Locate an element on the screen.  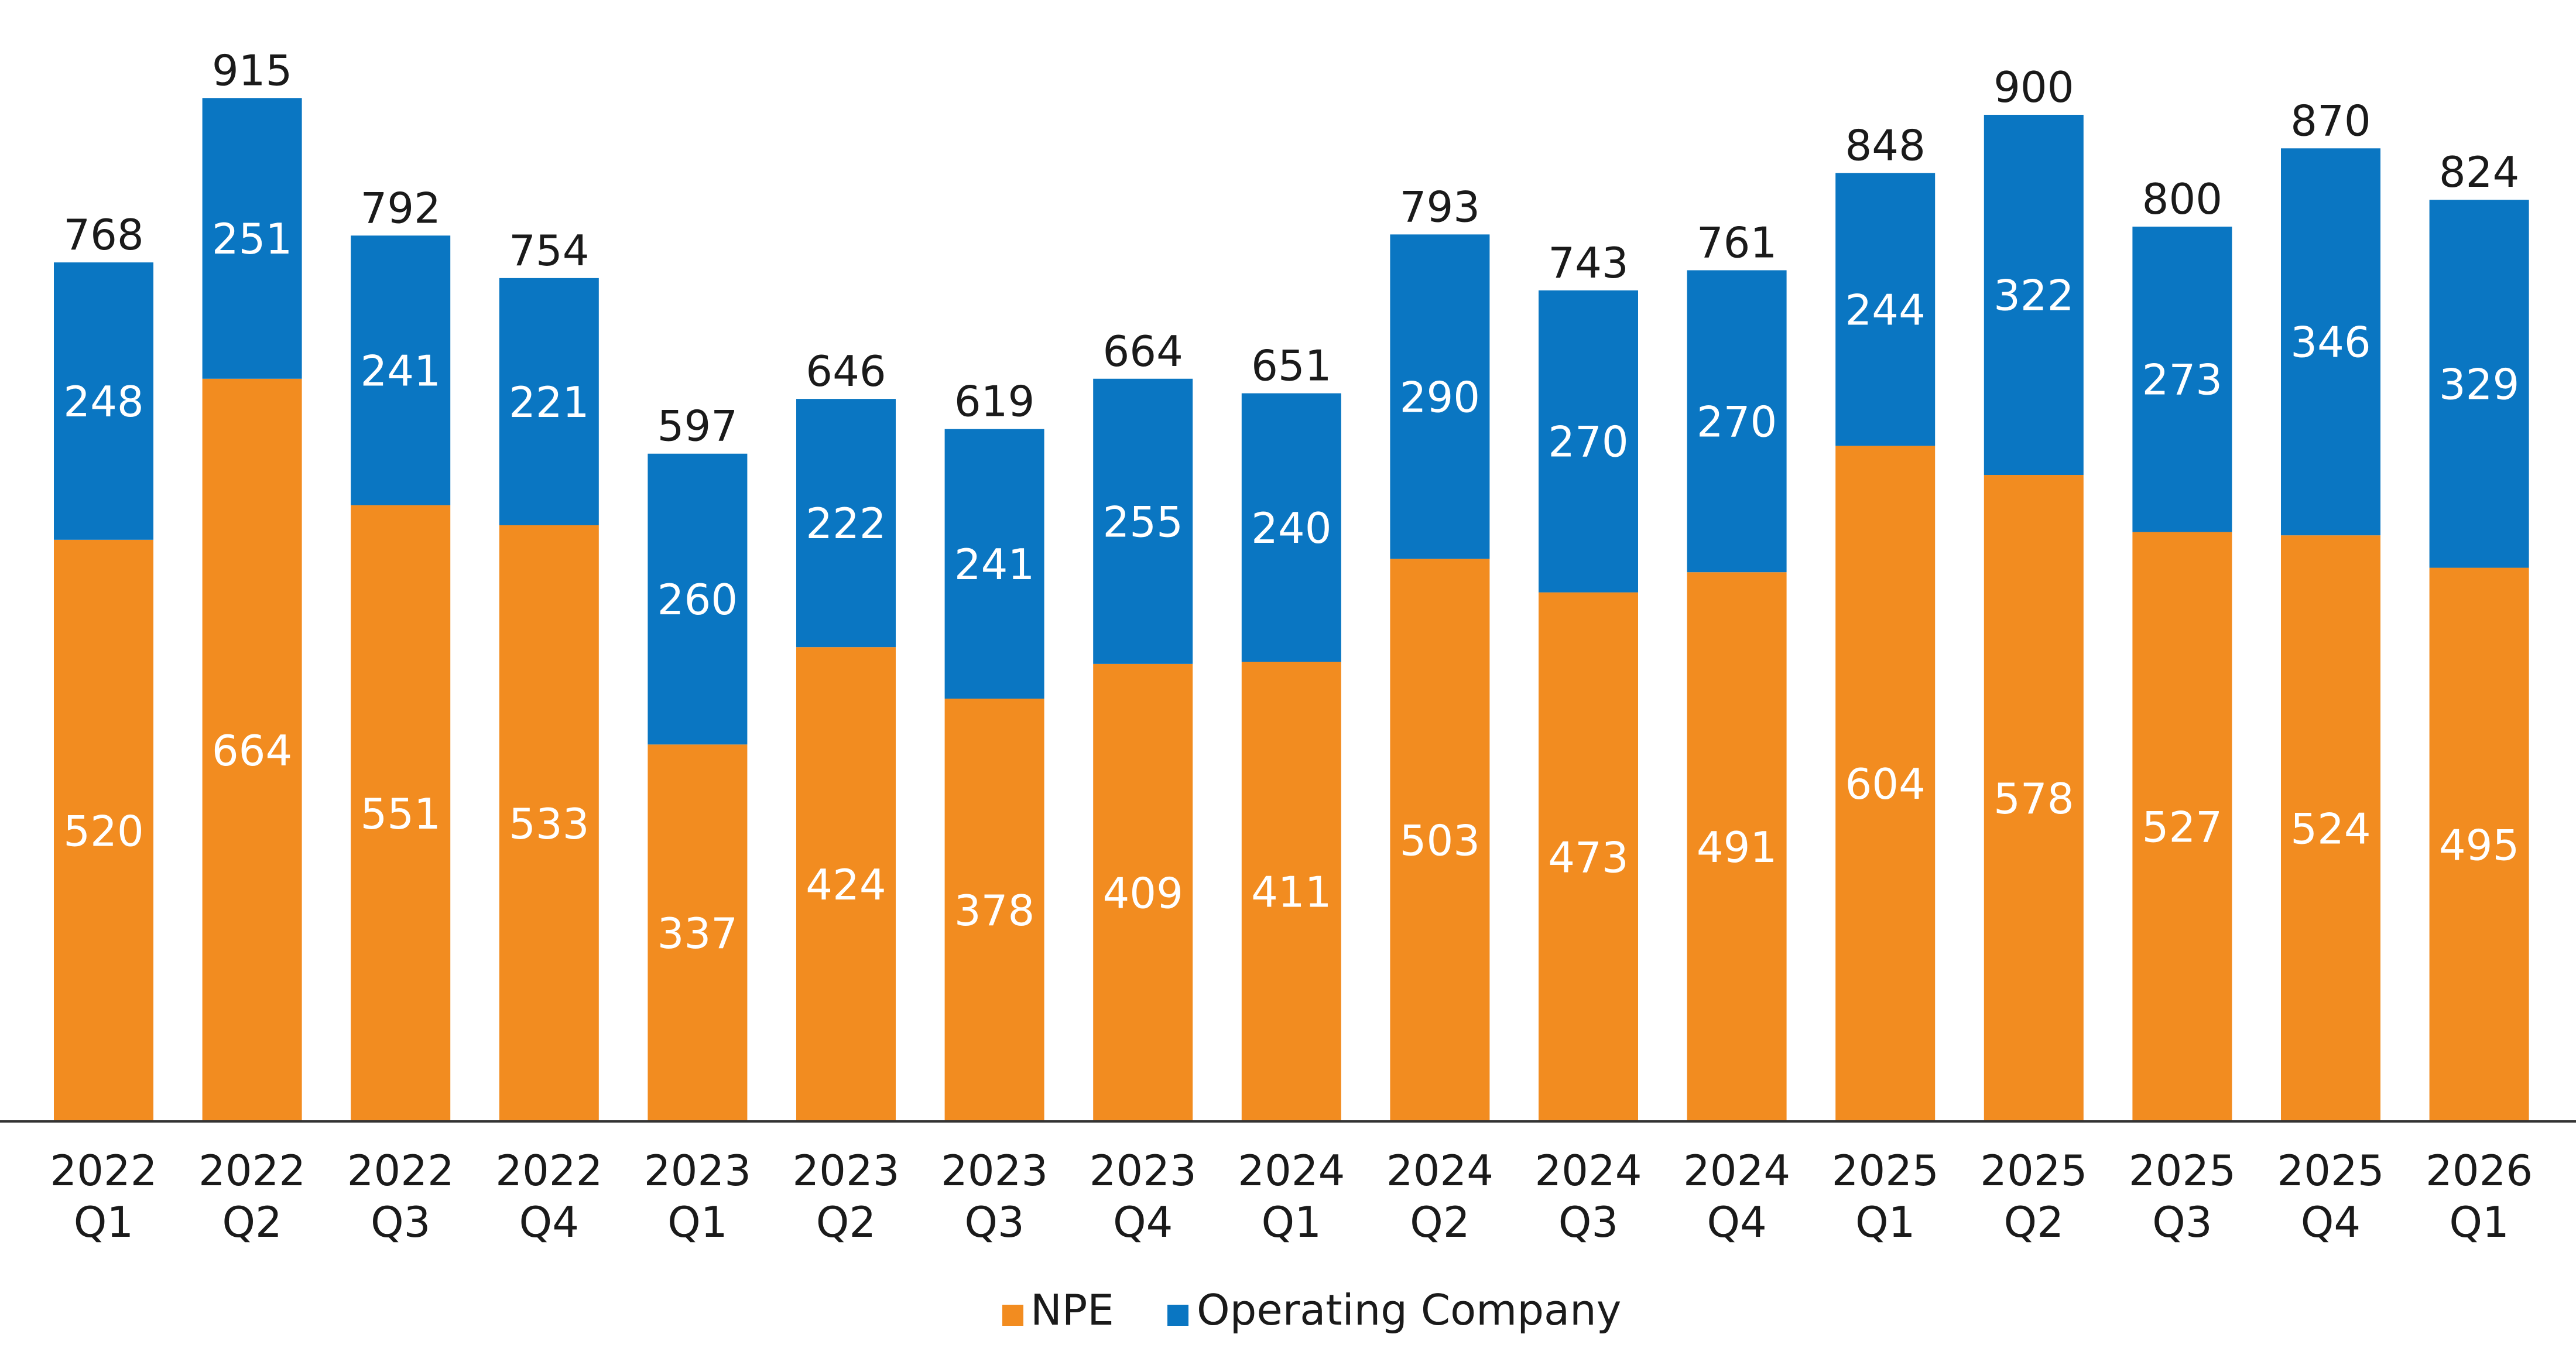
data-label-npe: 527 is located at coordinates (2182, 827).